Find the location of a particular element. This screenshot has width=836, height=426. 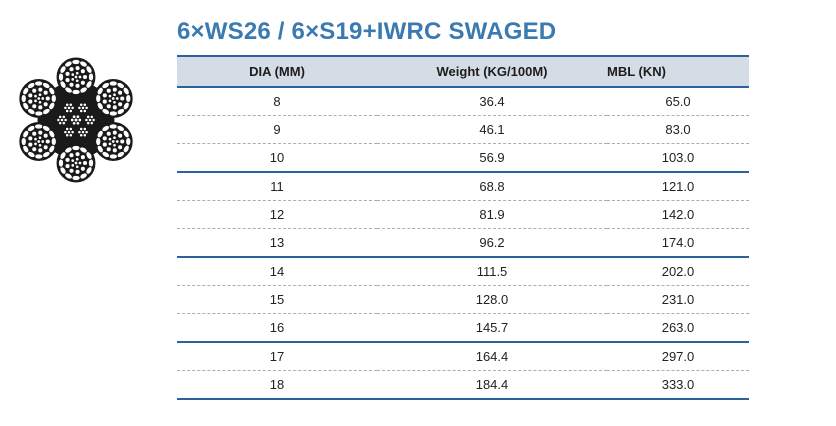

table-row: 11 68.8 121.0 is located at coordinates (463, 186).